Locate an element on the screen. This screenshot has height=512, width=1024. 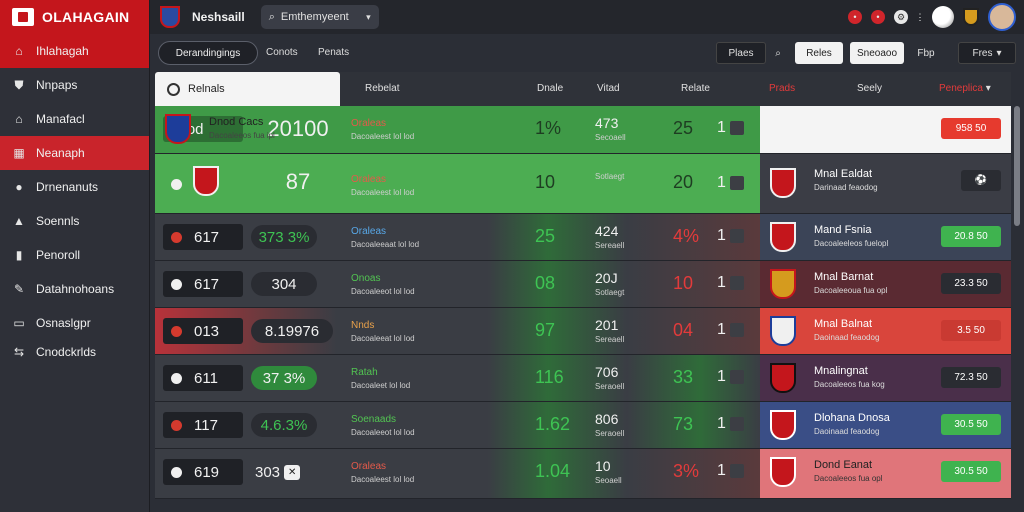
tab-2: Conots is located at coordinates (282, 52).